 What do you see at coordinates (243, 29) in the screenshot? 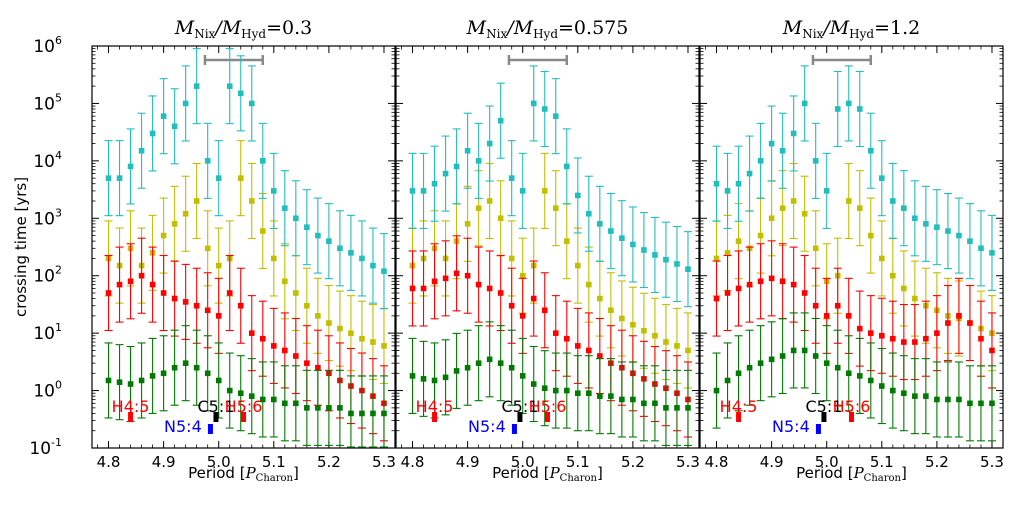
I see `panel-title: MNix/MHyd=0.3` at bounding box center [243, 29].